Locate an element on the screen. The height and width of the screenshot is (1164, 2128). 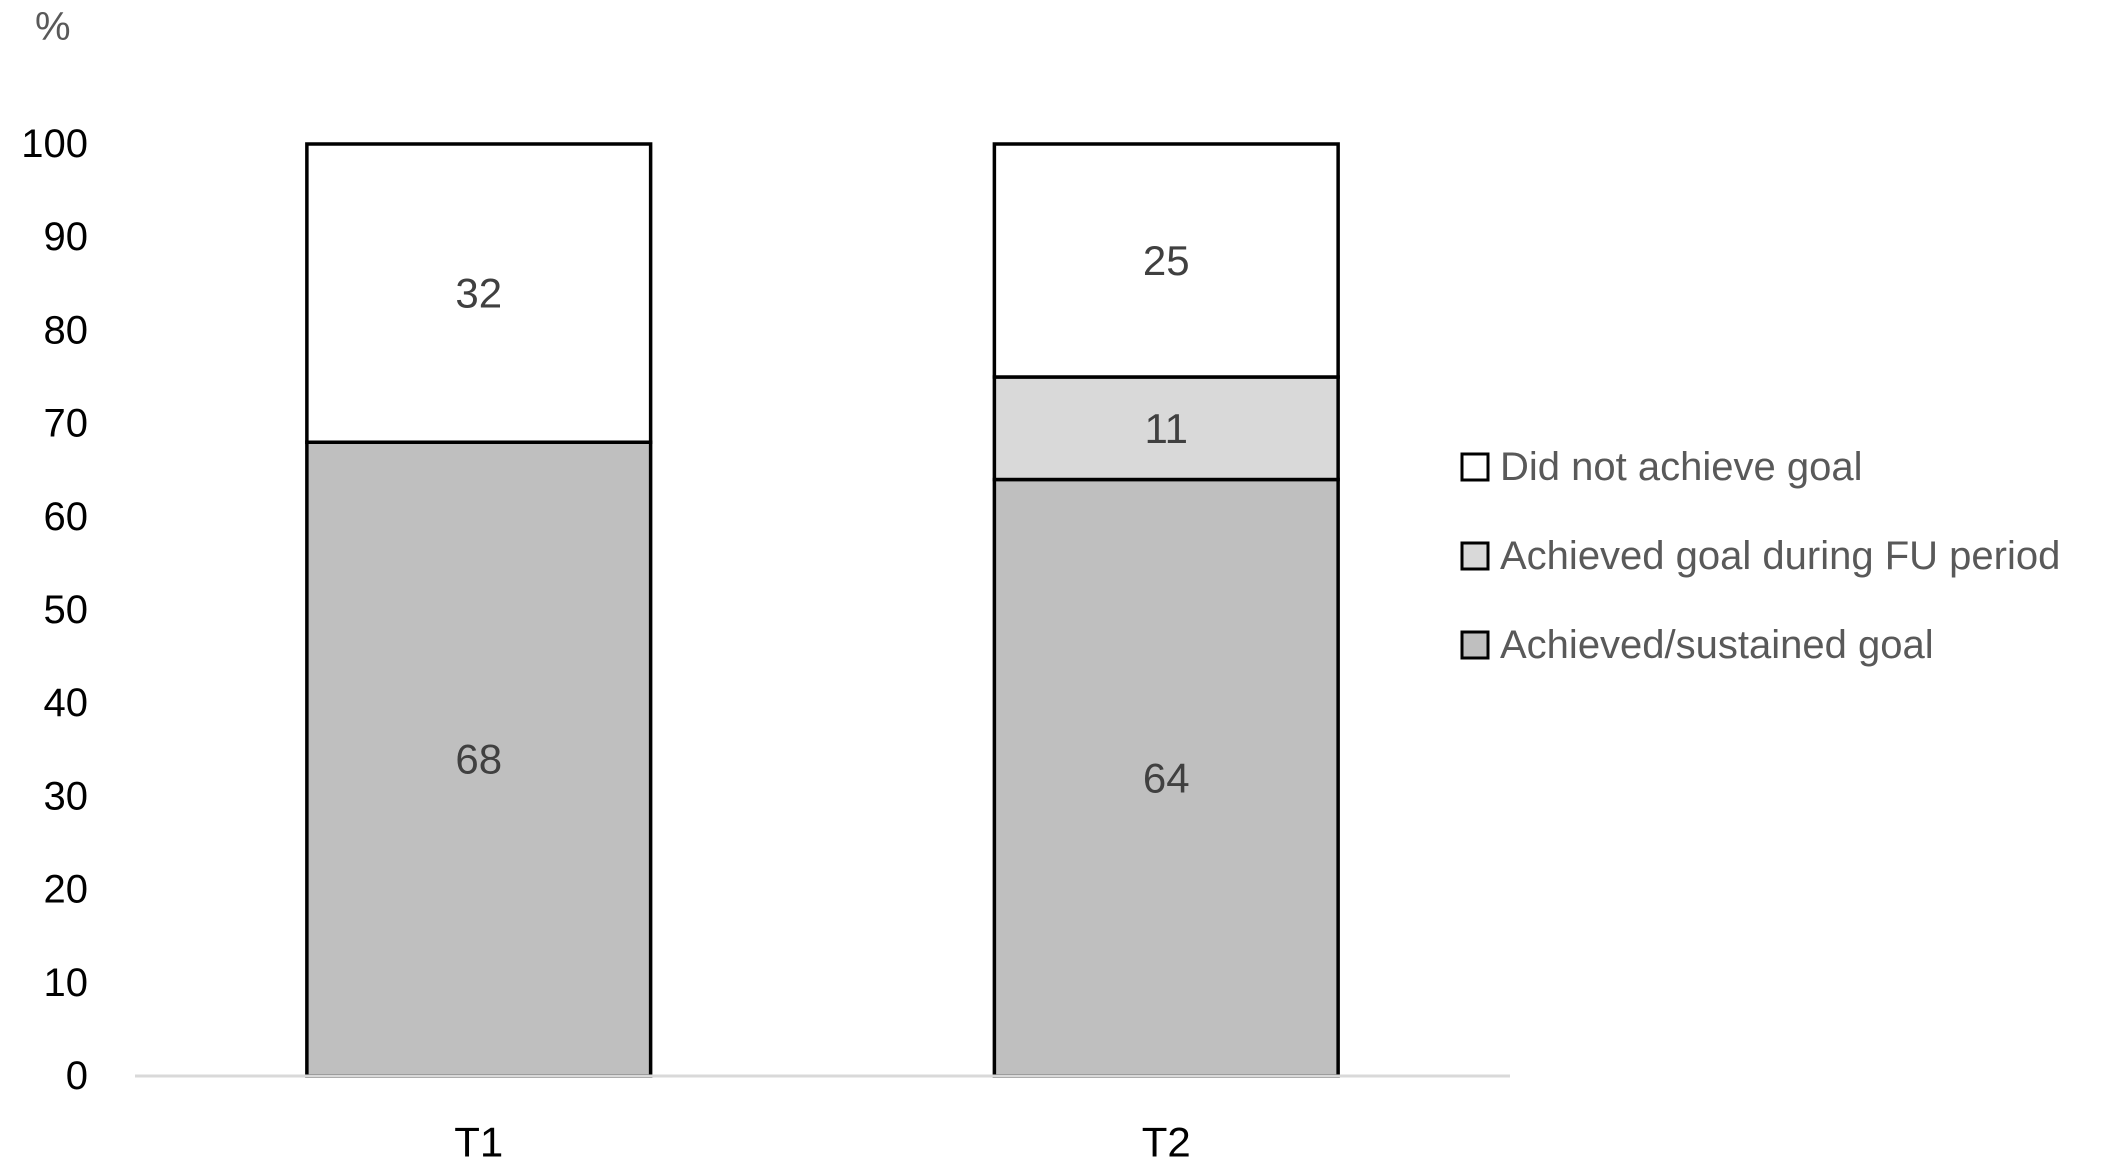
data-label: 11 is located at coordinates (1166, 428).